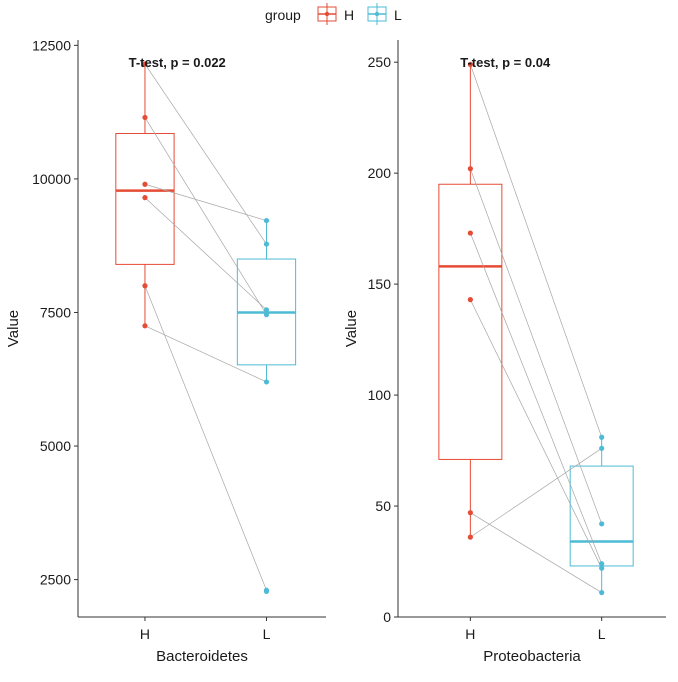 This screenshot has width=678, height=682. I want to click on legend-title: group, so click(283, 15).